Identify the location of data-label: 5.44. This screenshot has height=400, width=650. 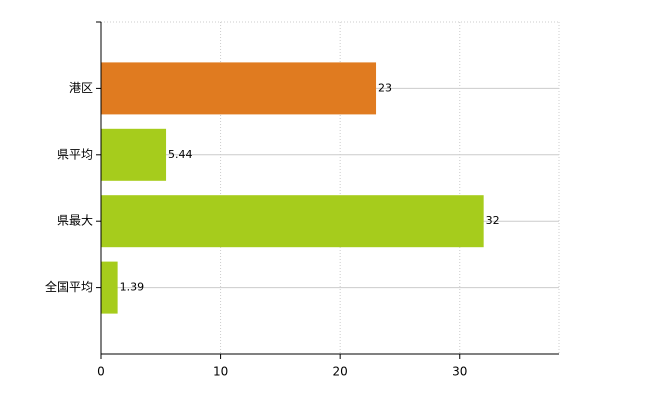
(180, 154).